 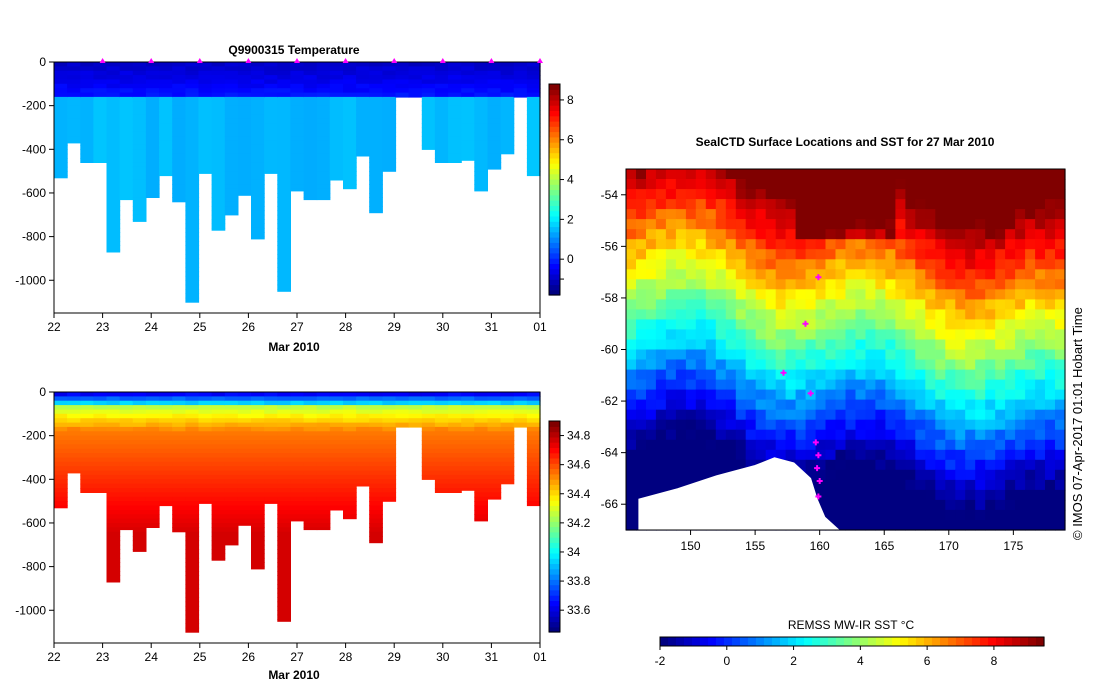 What do you see at coordinates (540, 60) in the screenshot?
I see `profile-marker` at bounding box center [540, 60].